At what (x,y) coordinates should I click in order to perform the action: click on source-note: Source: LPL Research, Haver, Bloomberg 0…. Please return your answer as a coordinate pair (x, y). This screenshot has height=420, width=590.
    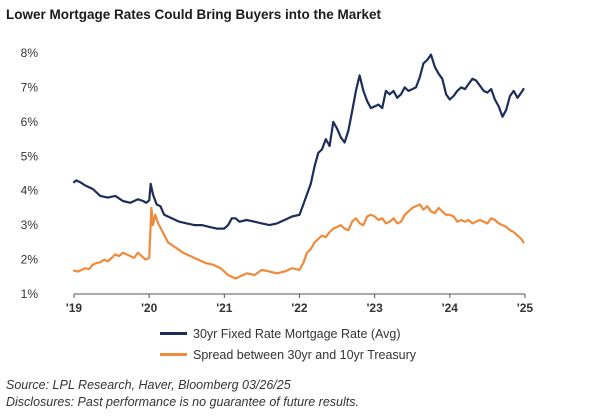
    Looking at the image, I should click on (182, 394).